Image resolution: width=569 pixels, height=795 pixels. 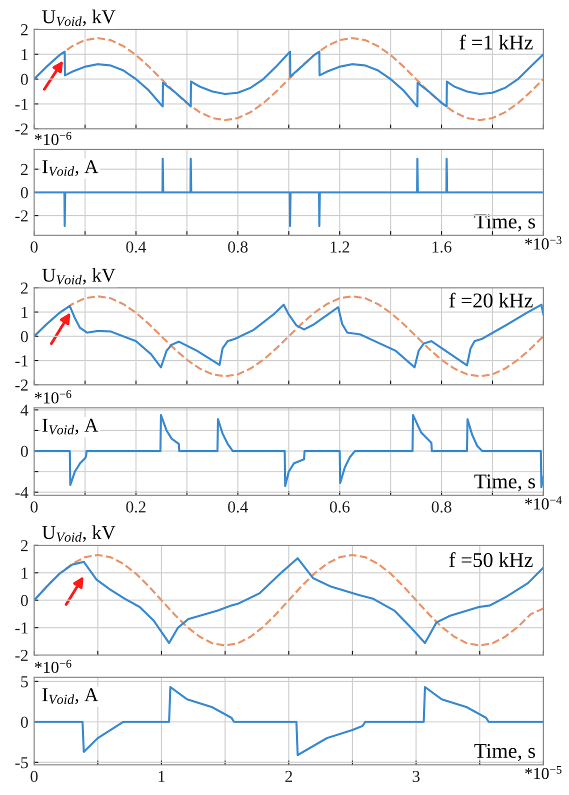 What do you see at coordinates (543, 503) in the screenshot?
I see `text: *10$^{−4}$` at bounding box center [543, 503].